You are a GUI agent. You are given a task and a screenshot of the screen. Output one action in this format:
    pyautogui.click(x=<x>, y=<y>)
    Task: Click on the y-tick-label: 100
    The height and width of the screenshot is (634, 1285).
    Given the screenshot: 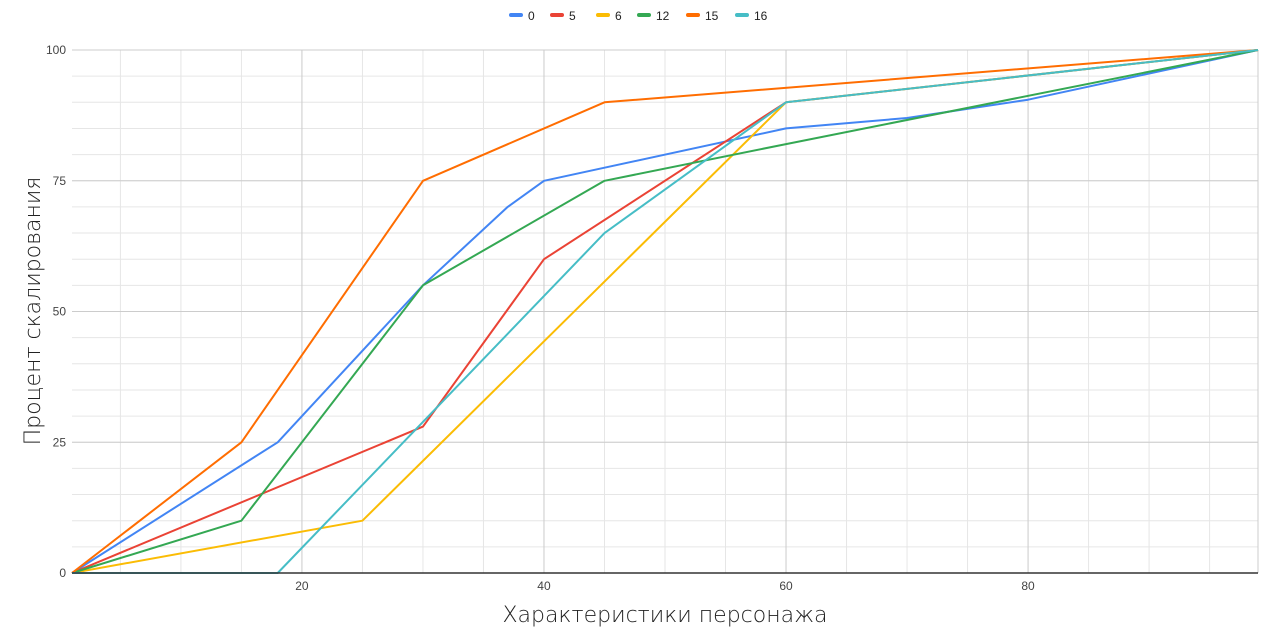 What is the action you would take?
    pyautogui.click(x=56, y=50)
    